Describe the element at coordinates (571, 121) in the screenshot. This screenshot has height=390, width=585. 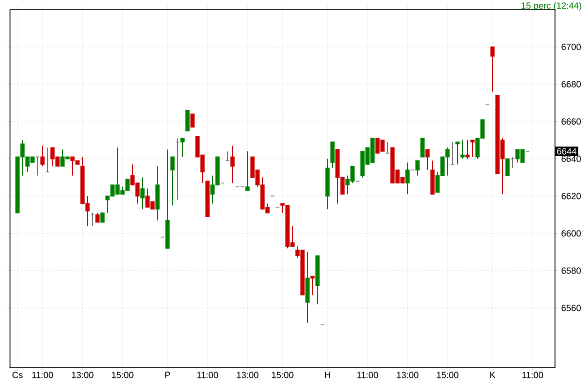
I see `y-tick-label: 6660` at that location.